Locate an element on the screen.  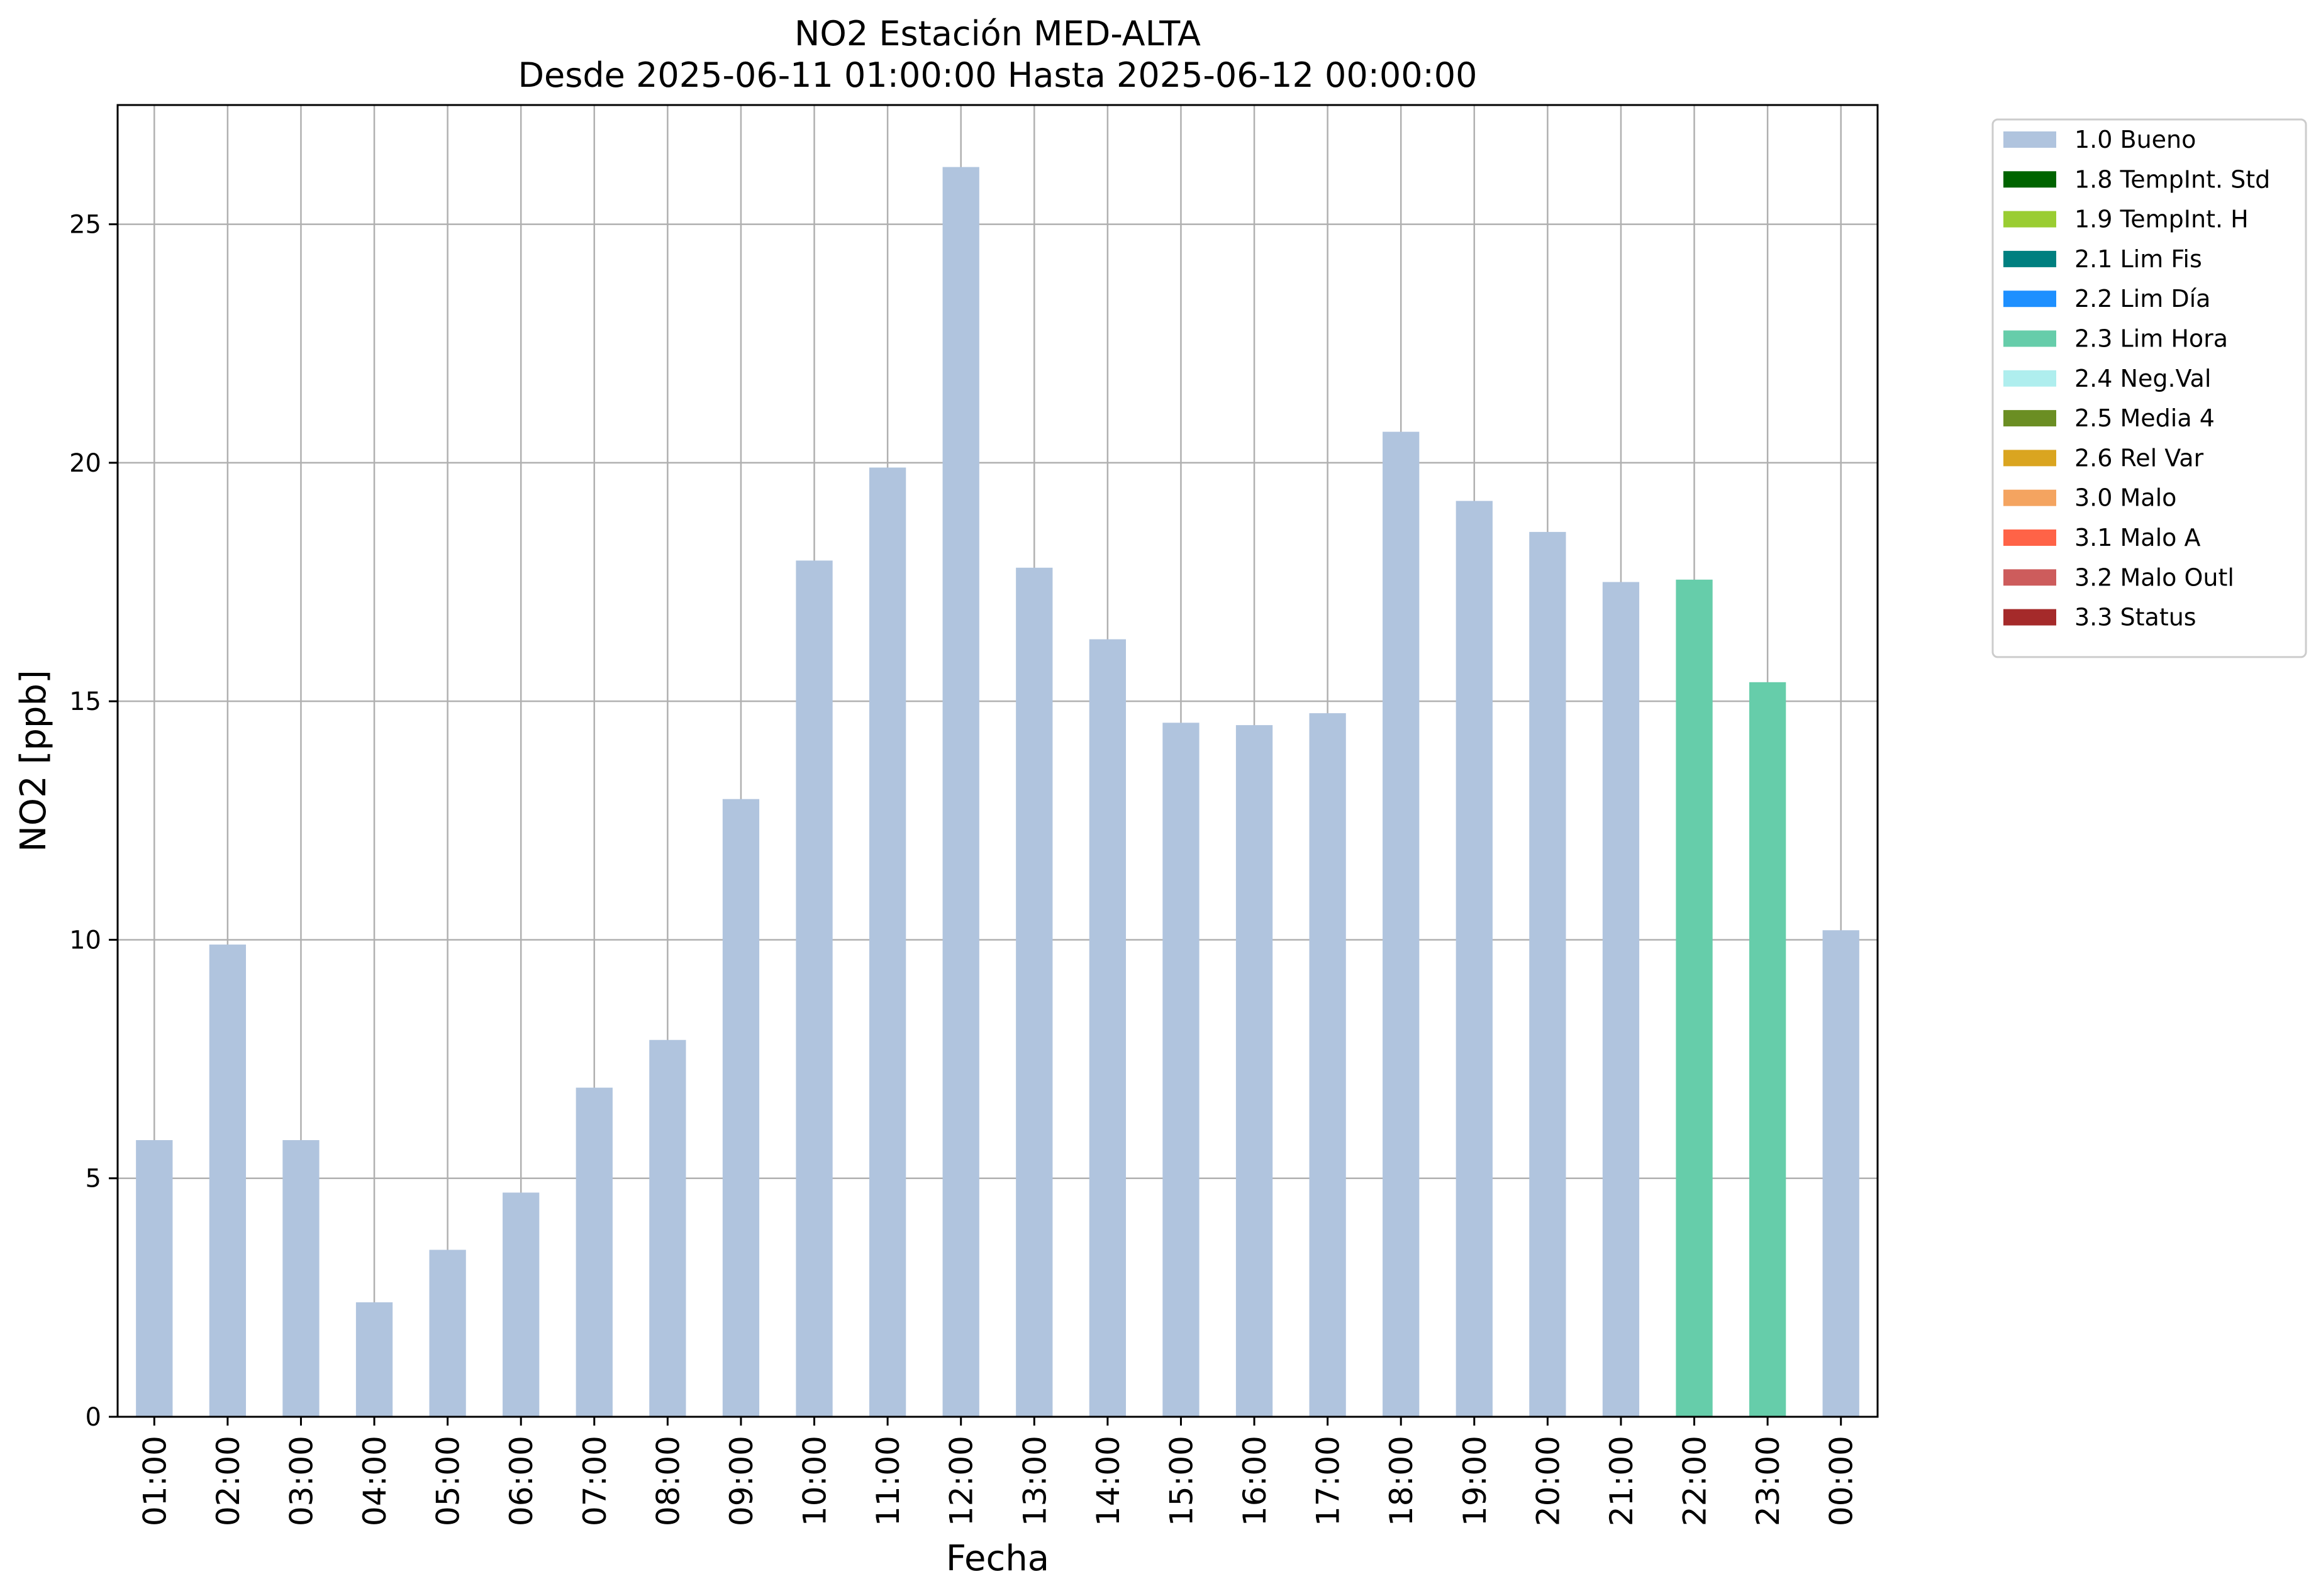
y-tick-label: 20 is located at coordinates (85, 463).